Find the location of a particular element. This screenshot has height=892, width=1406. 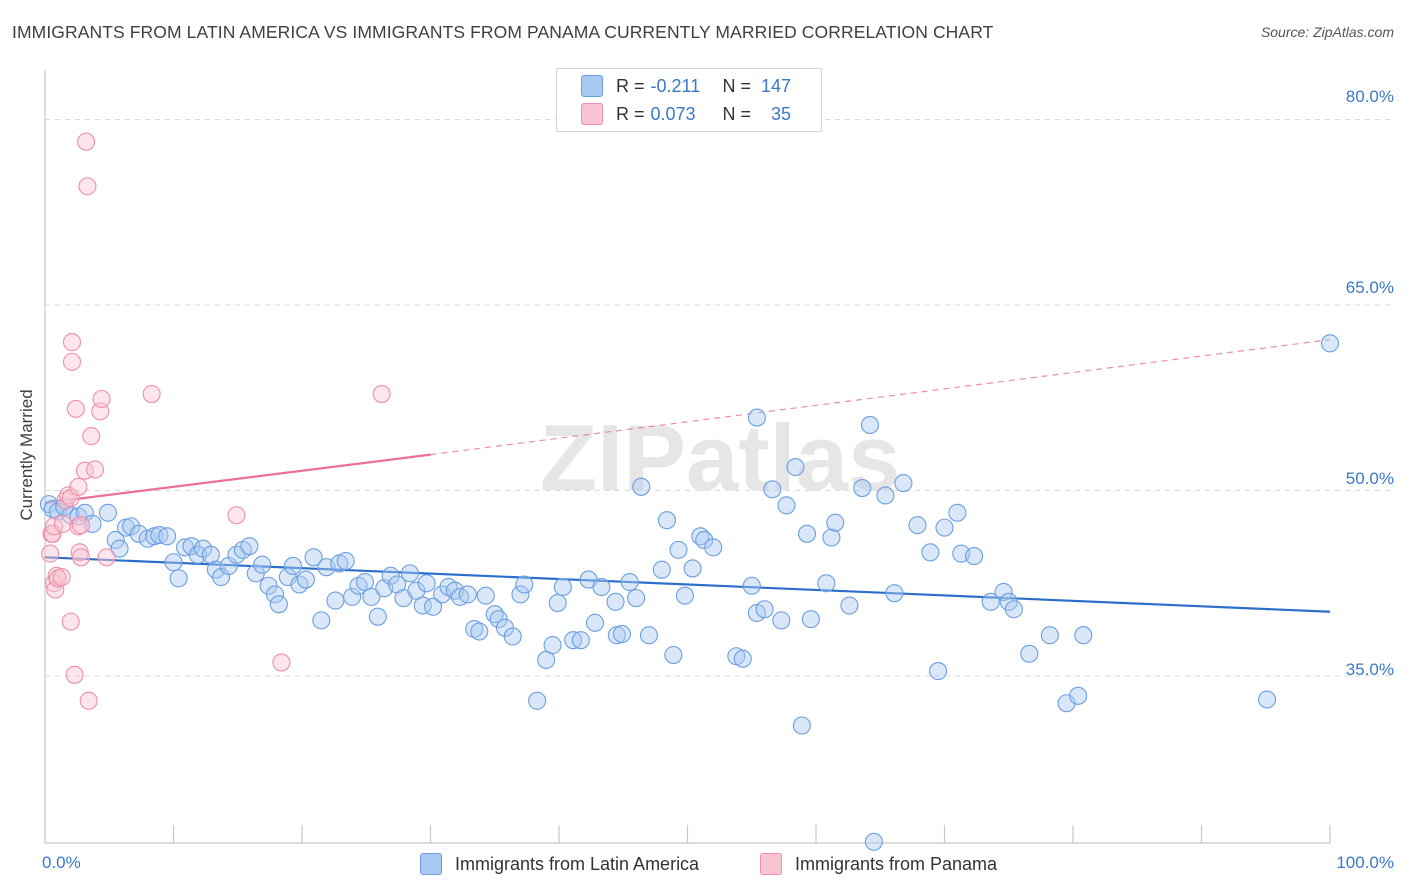

legend-row-panama: R = 0.073 N = 35 is located at coordinates (686, 114).